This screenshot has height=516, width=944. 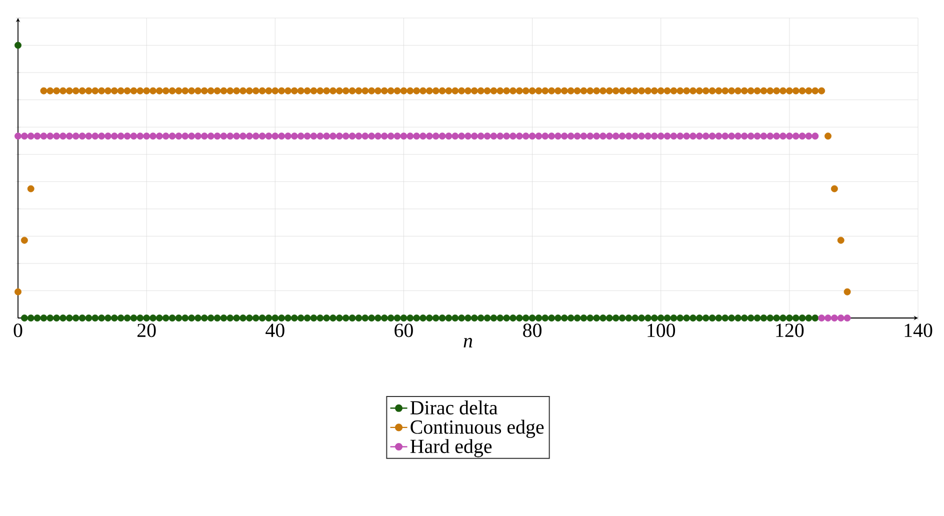 I want to click on x-tick-label: 100, so click(x=662, y=331).